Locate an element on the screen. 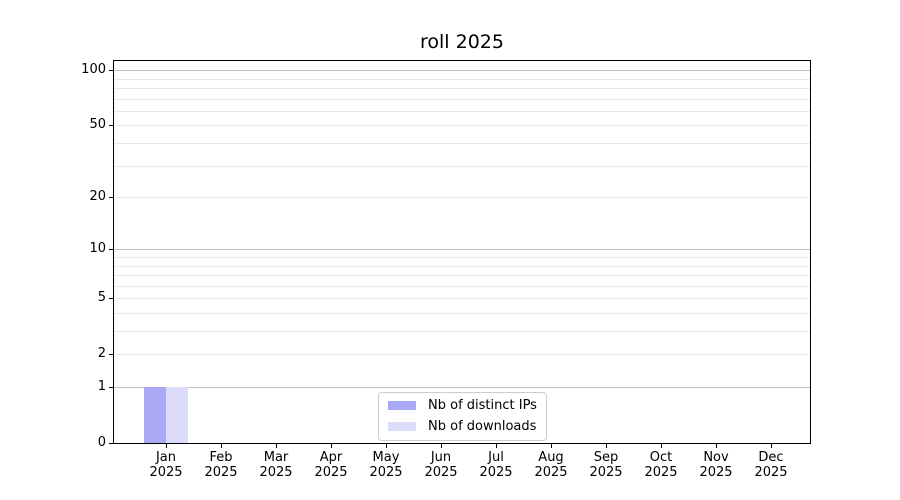  y-tick-label: 20 is located at coordinates (97, 196).